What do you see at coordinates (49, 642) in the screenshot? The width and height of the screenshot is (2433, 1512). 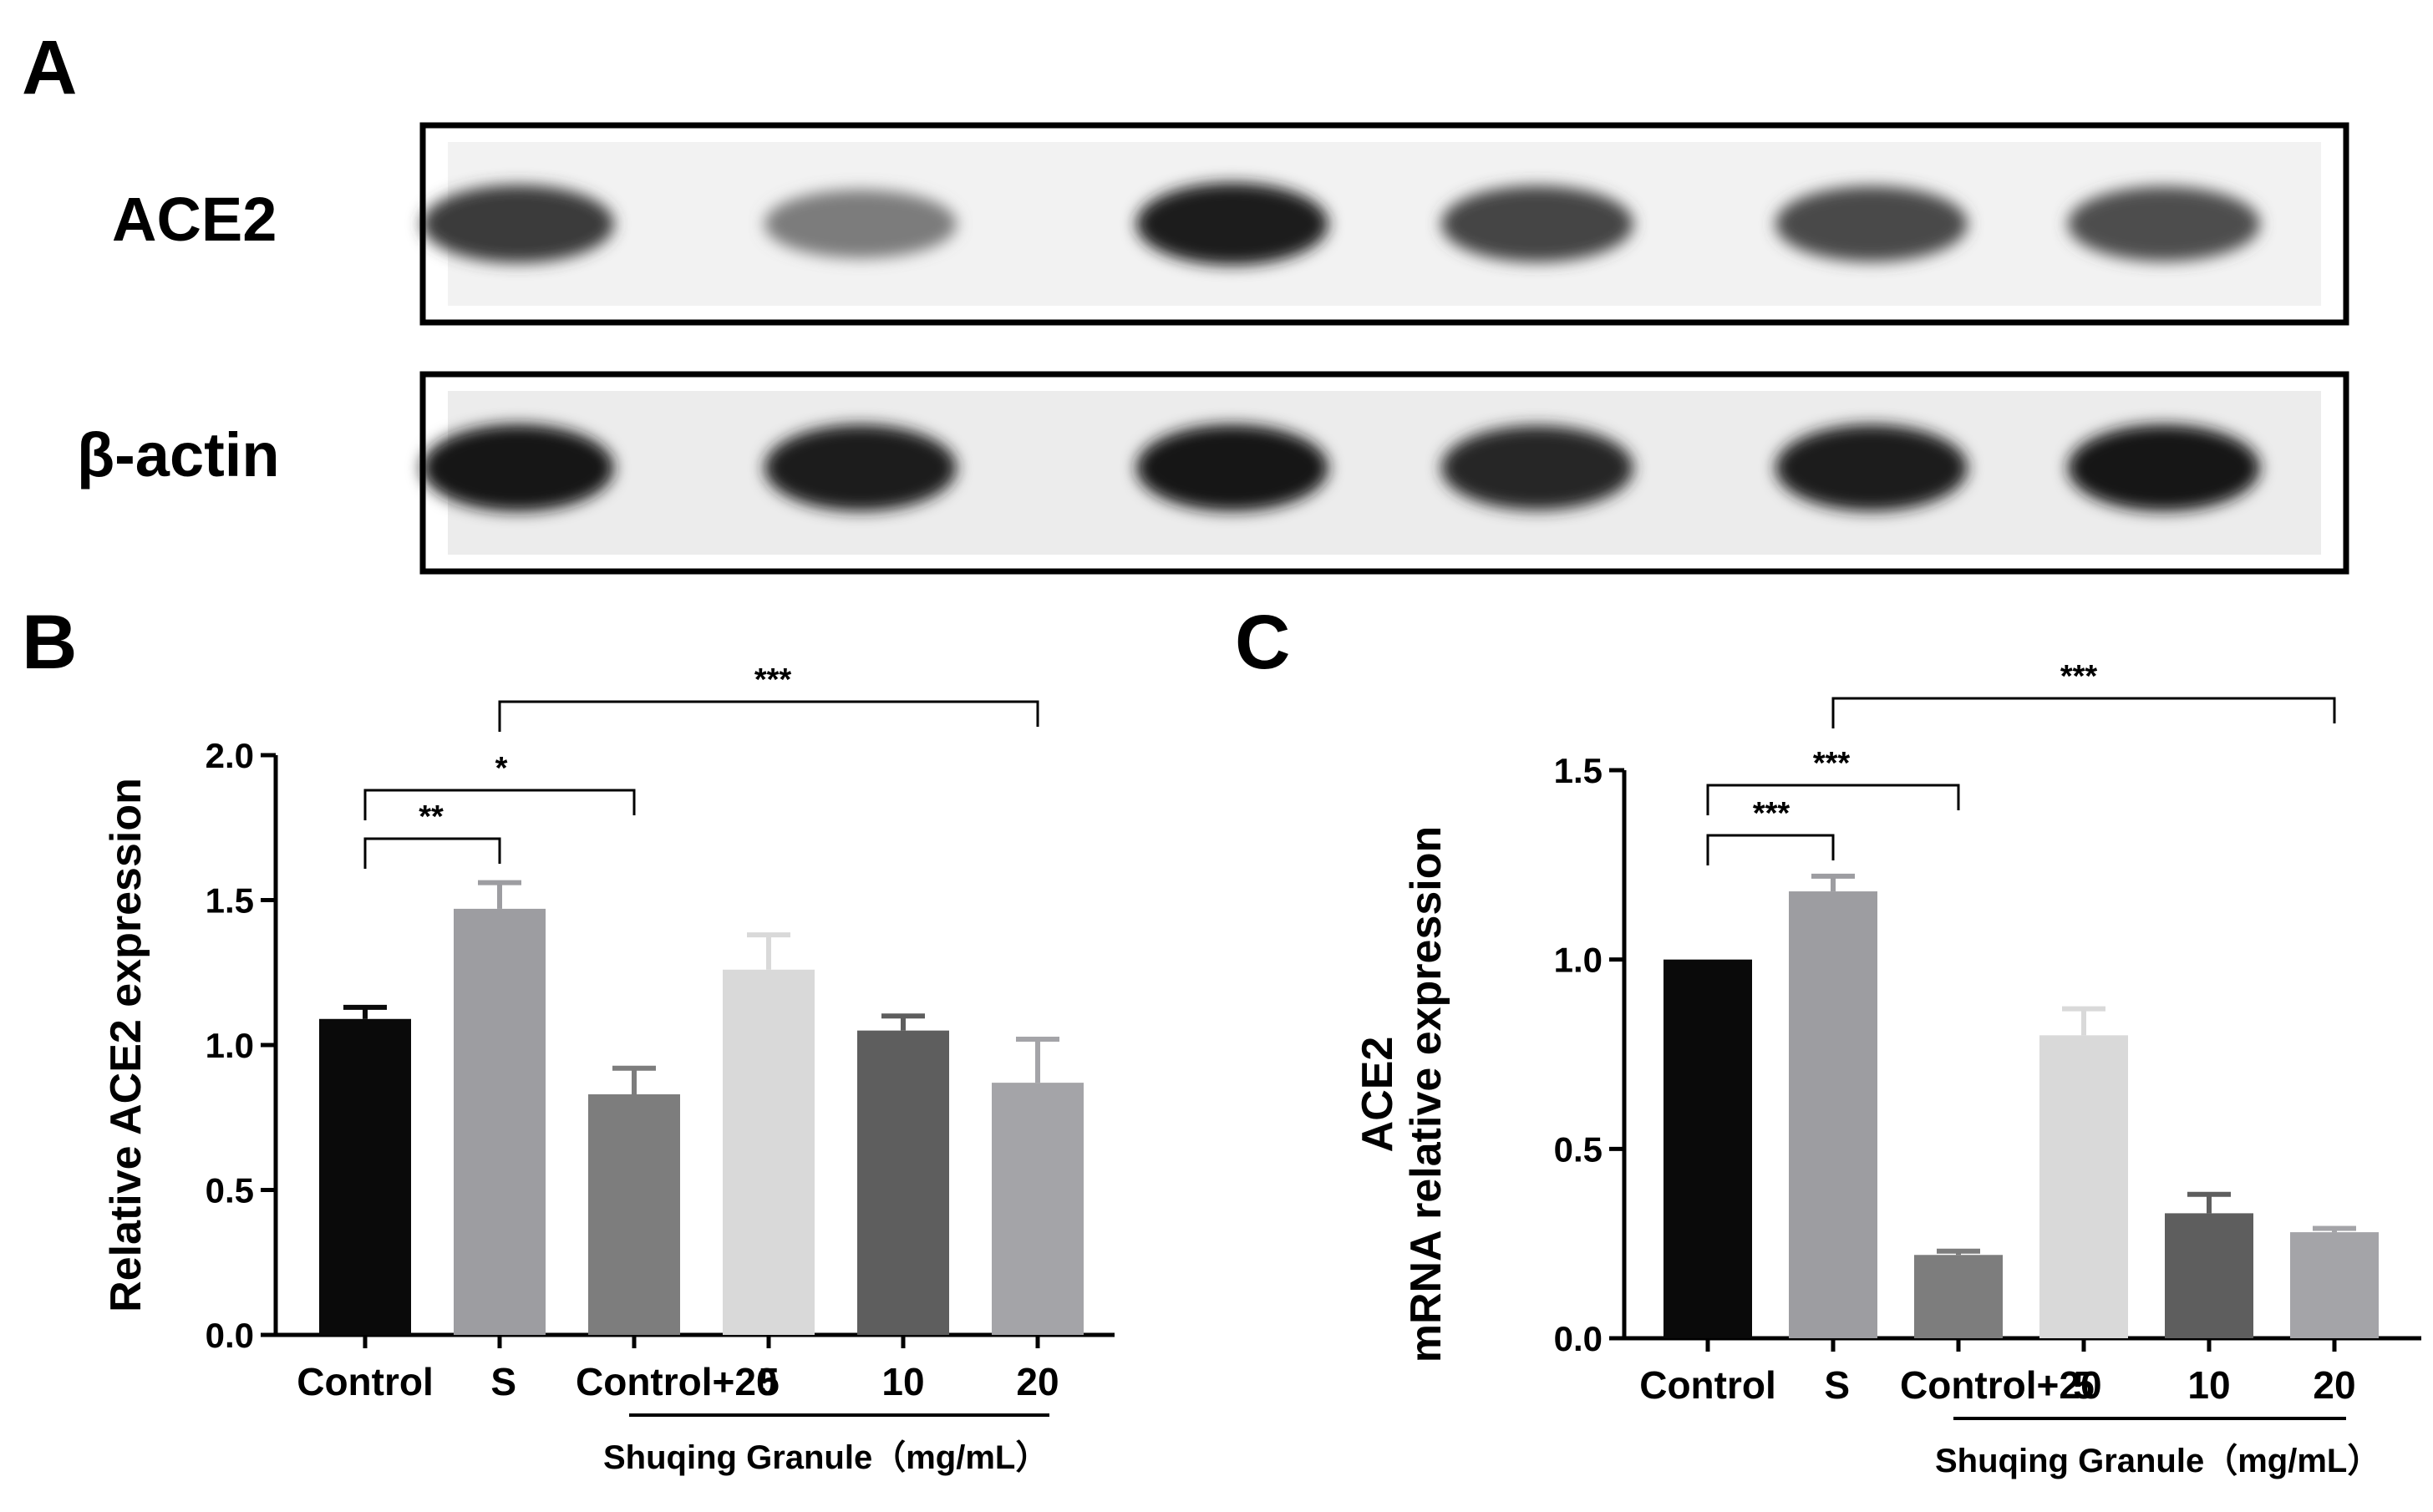 I see `panel-b-letter: B` at bounding box center [49, 642].